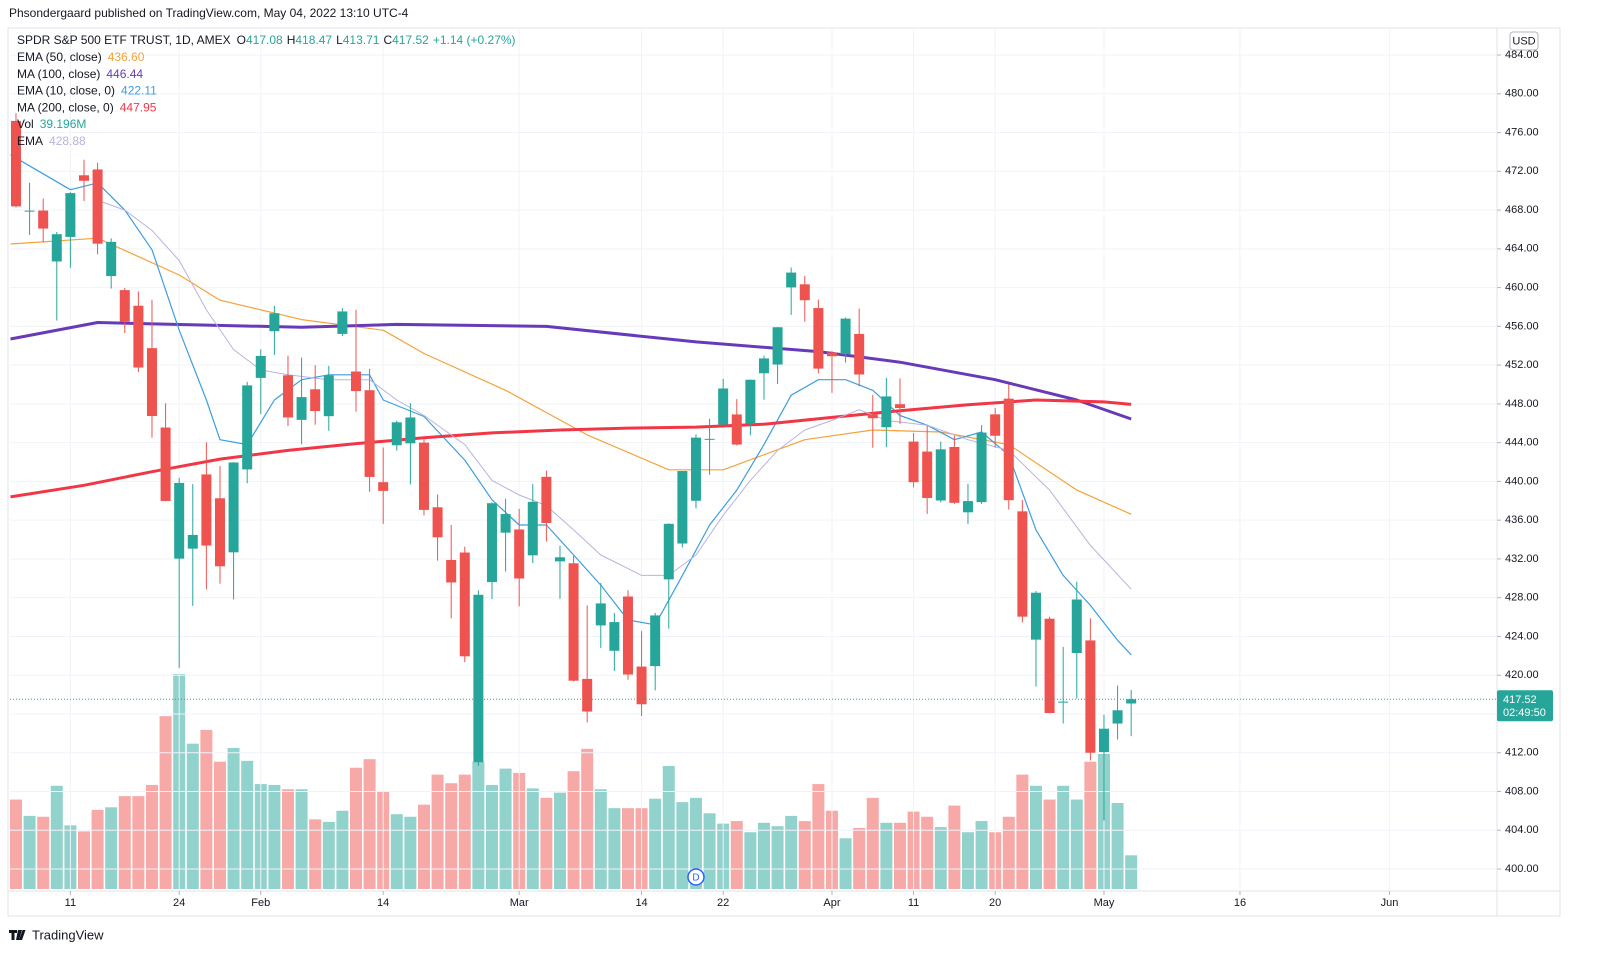 The height and width of the screenshot is (971, 1599). Describe the element at coordinates (66, 91) in the screenshot. I see `indicator-name: EMA (10, close, 0)` at that location.